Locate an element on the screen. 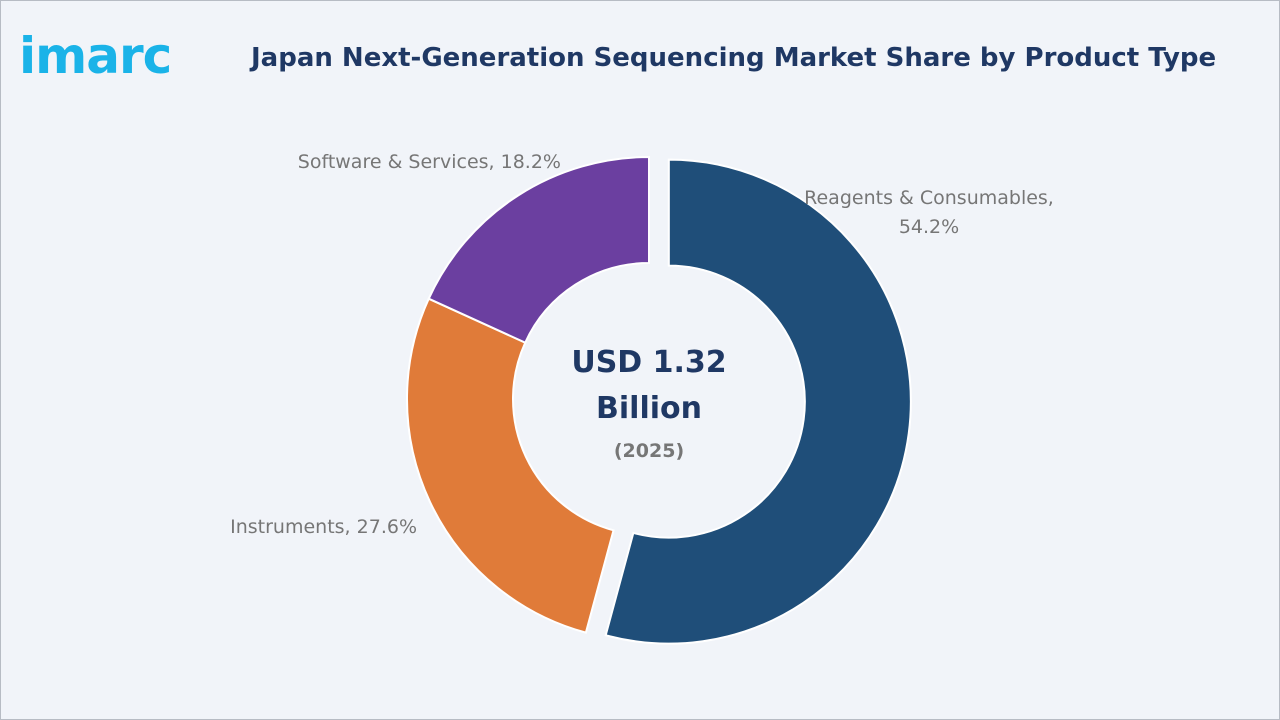 This screenshot has width=1280, height=720. center-year: (2025) is located at coordinates (649, 451).